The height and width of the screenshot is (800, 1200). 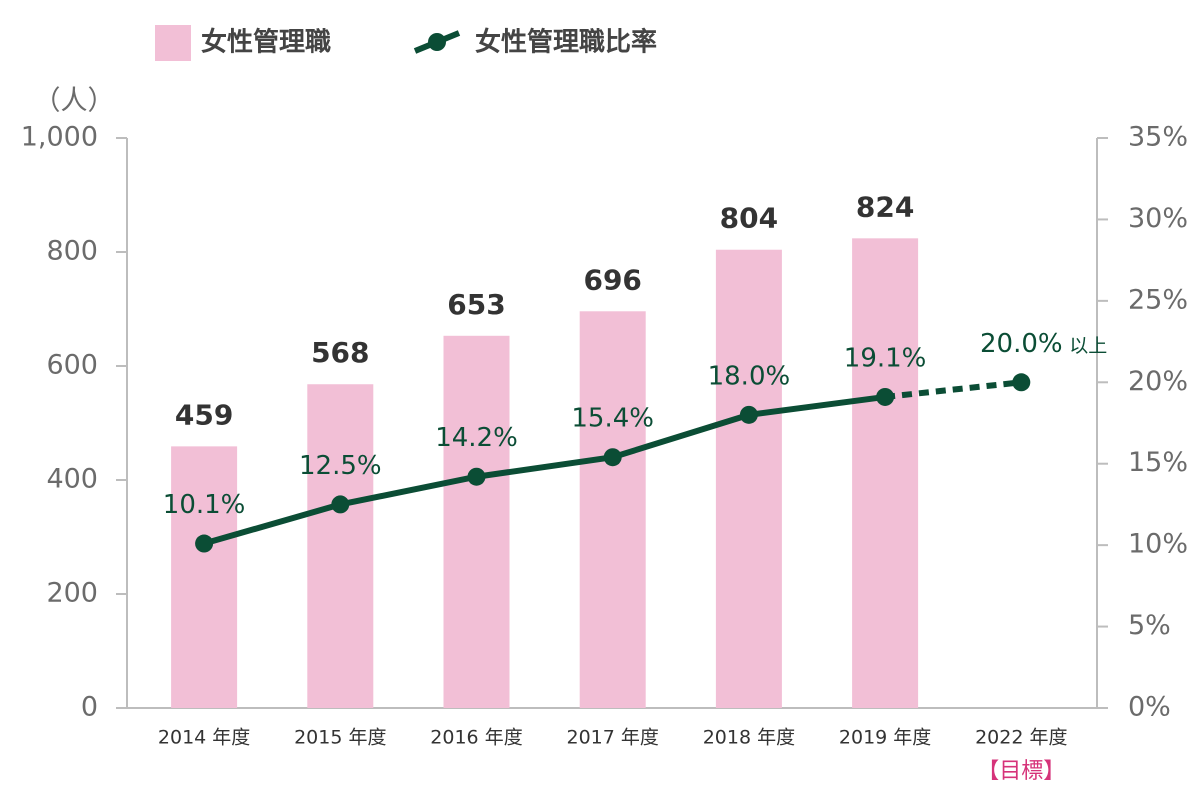 I want to click on y-axis-label: （人）, so click(x=74, y=101).